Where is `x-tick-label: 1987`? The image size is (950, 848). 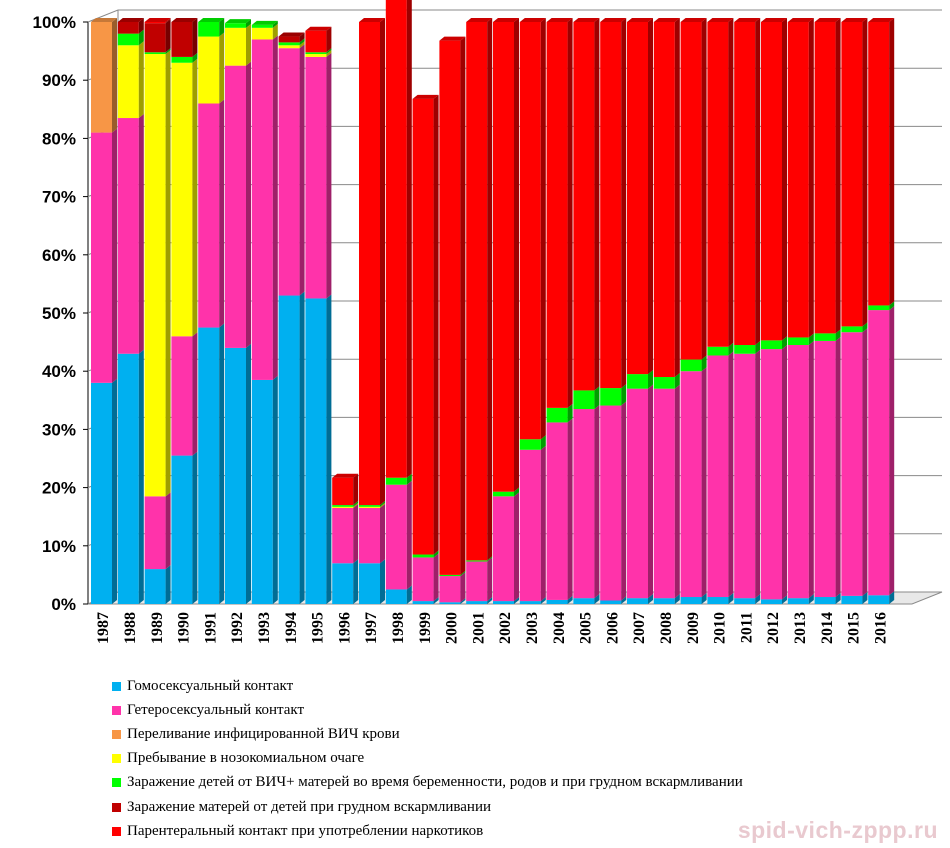
x-tick-label: 1987 is located at coordinates (103, 628).